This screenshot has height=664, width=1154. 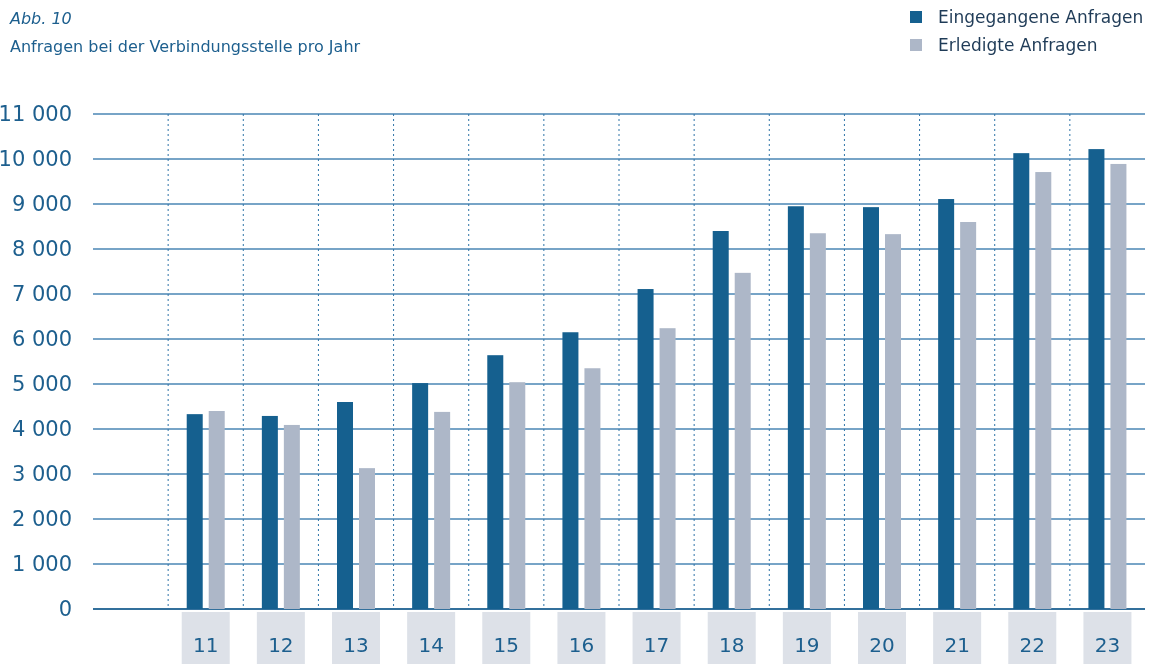 What do you see at coordinates (41, 339) in the screenshot?
I see `y-tick-label: 6 000` at bounding box center [41, 339].